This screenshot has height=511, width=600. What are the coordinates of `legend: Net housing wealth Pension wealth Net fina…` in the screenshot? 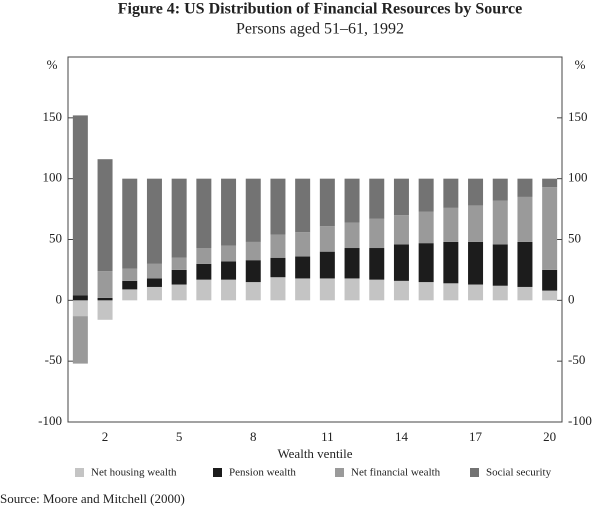 It's located at (313, 473).